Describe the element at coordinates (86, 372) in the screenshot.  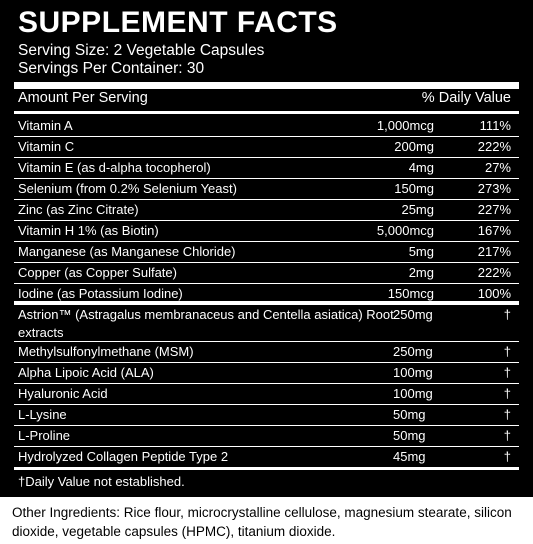
I see `ingredient-name: Alpha Lipoic Acid (ALA)` at that location.